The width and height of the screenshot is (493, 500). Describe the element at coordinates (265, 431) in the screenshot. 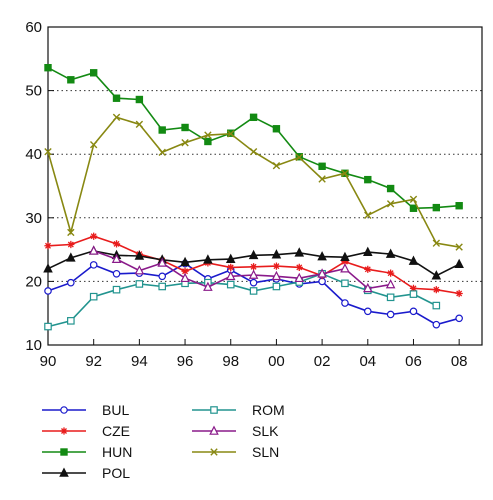

I see `legend-label: SLK` at that location.